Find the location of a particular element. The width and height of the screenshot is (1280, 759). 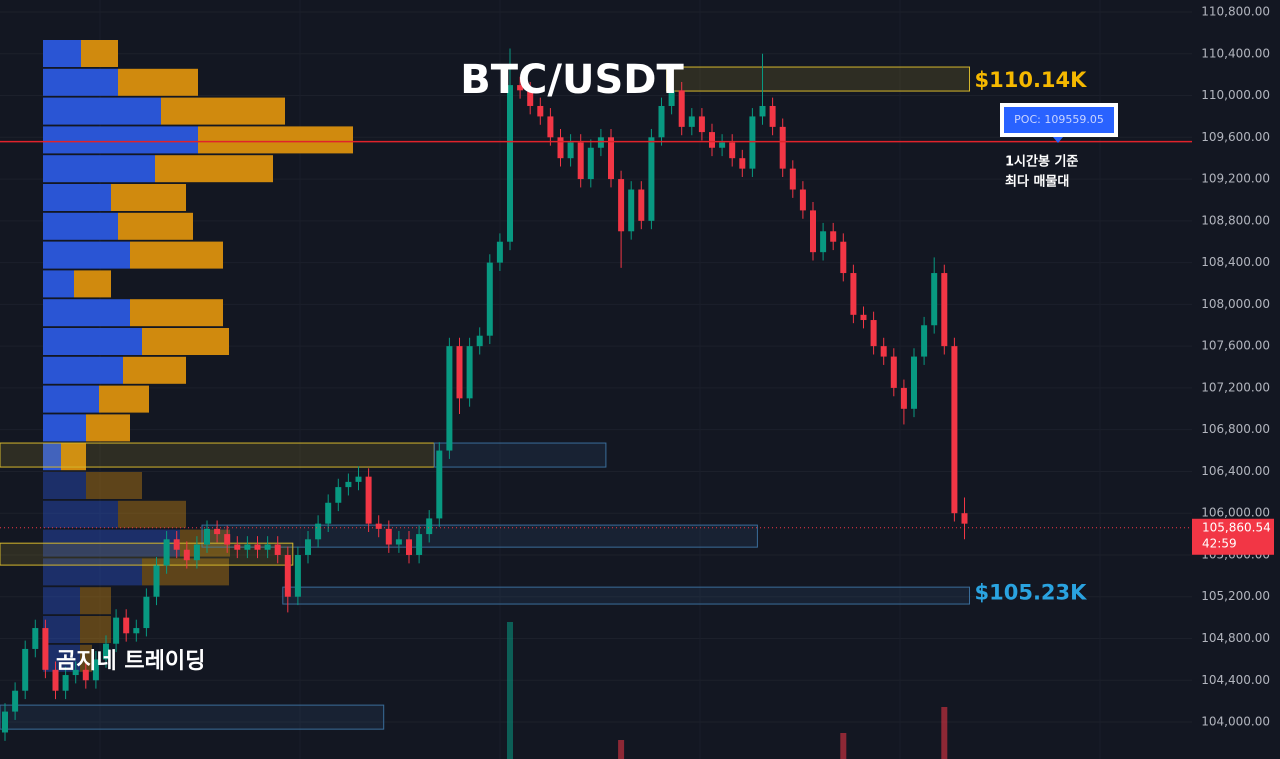

y-tick-label: 106,000.00 is located at coordinates (1235, 513).